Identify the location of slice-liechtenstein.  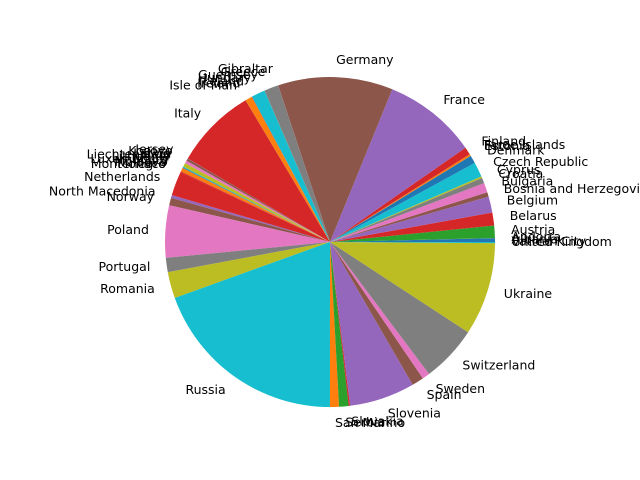
(257, 202).